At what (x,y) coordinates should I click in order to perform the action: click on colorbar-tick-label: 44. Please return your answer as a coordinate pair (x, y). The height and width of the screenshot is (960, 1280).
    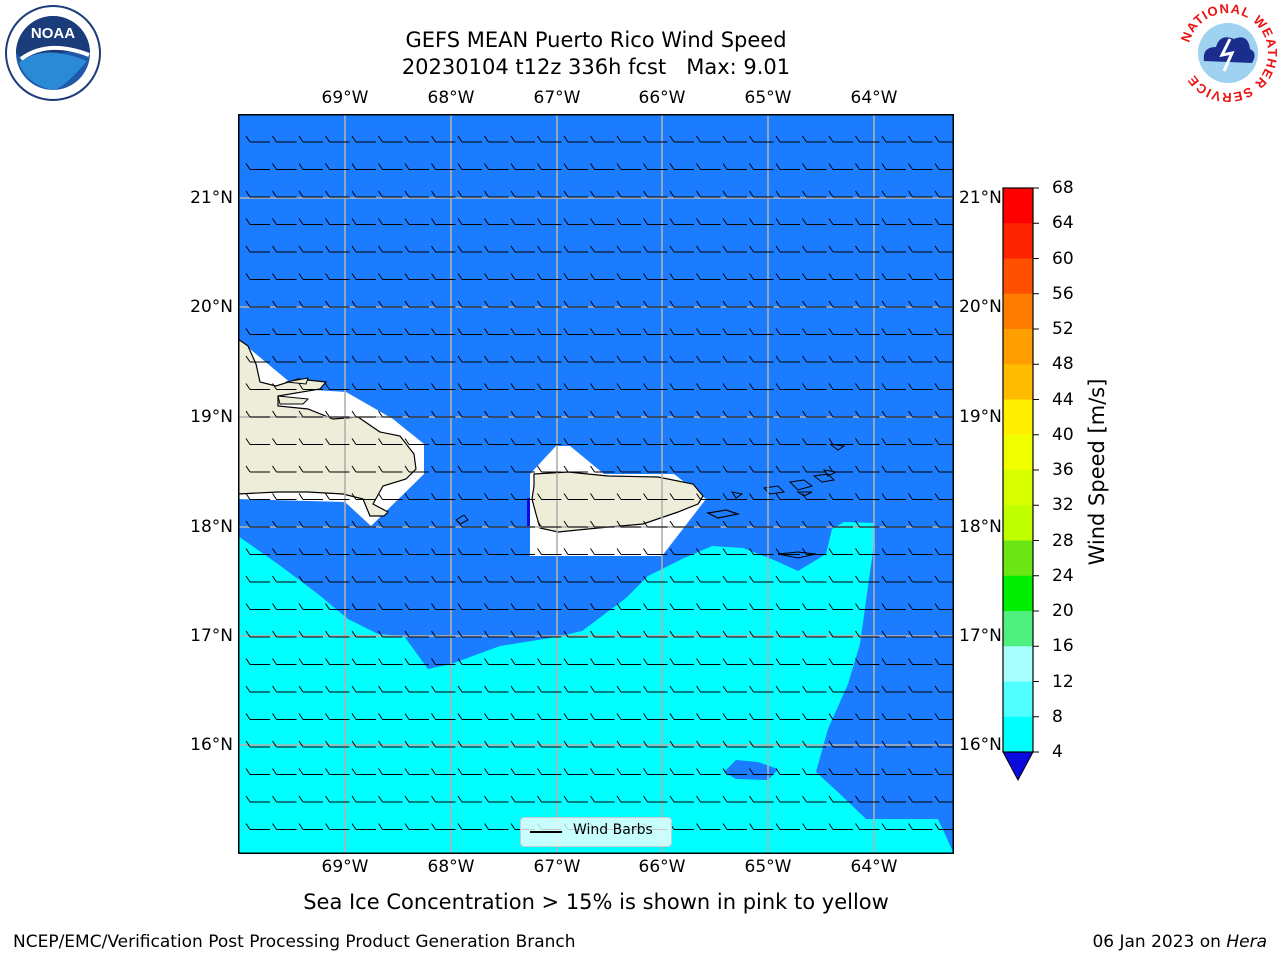
    Looking at the image, I should click on (1063, 399).